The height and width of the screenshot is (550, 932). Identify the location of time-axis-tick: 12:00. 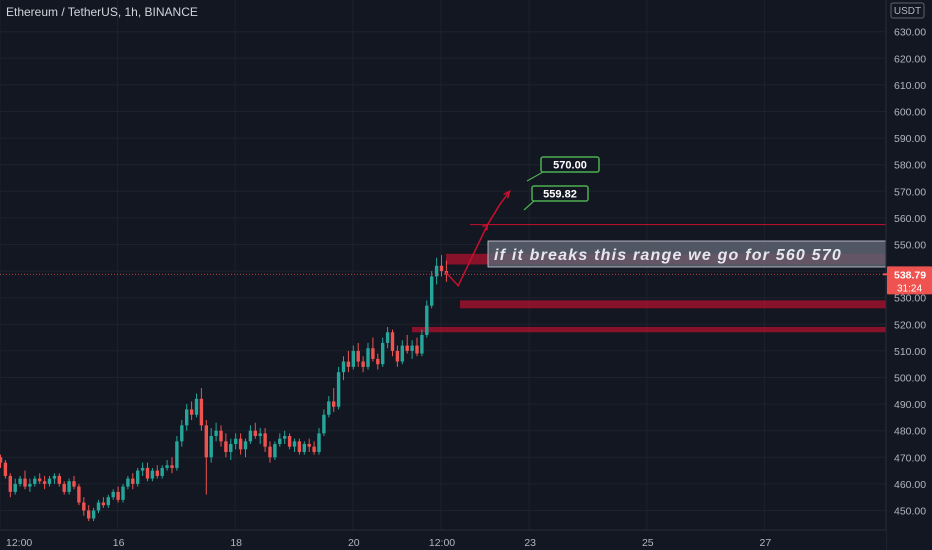
(442, 543).